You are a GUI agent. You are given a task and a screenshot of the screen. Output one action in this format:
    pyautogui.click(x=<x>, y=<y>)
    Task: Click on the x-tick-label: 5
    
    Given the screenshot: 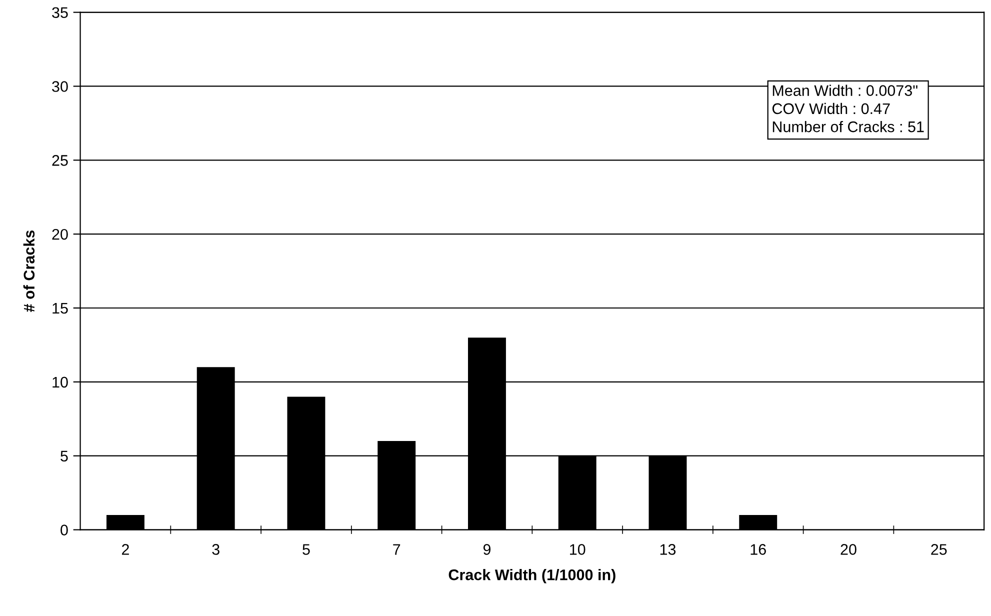 What is the action you would take?
    pyautogui.click(x=306, y=549)
    